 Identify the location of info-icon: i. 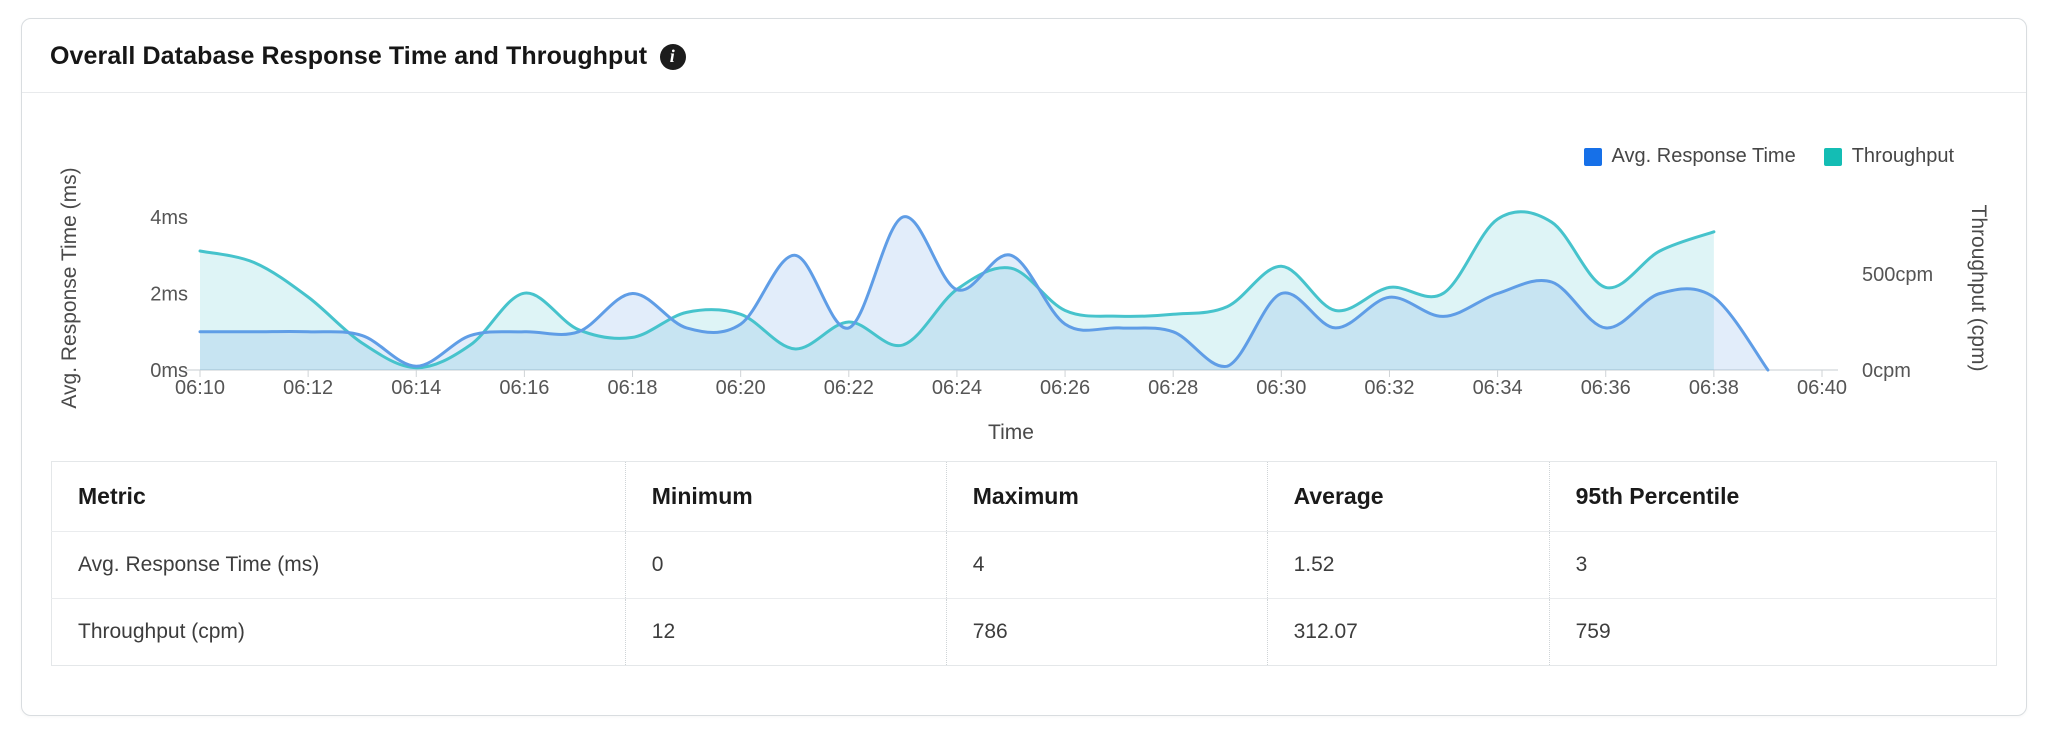
(673, 56).